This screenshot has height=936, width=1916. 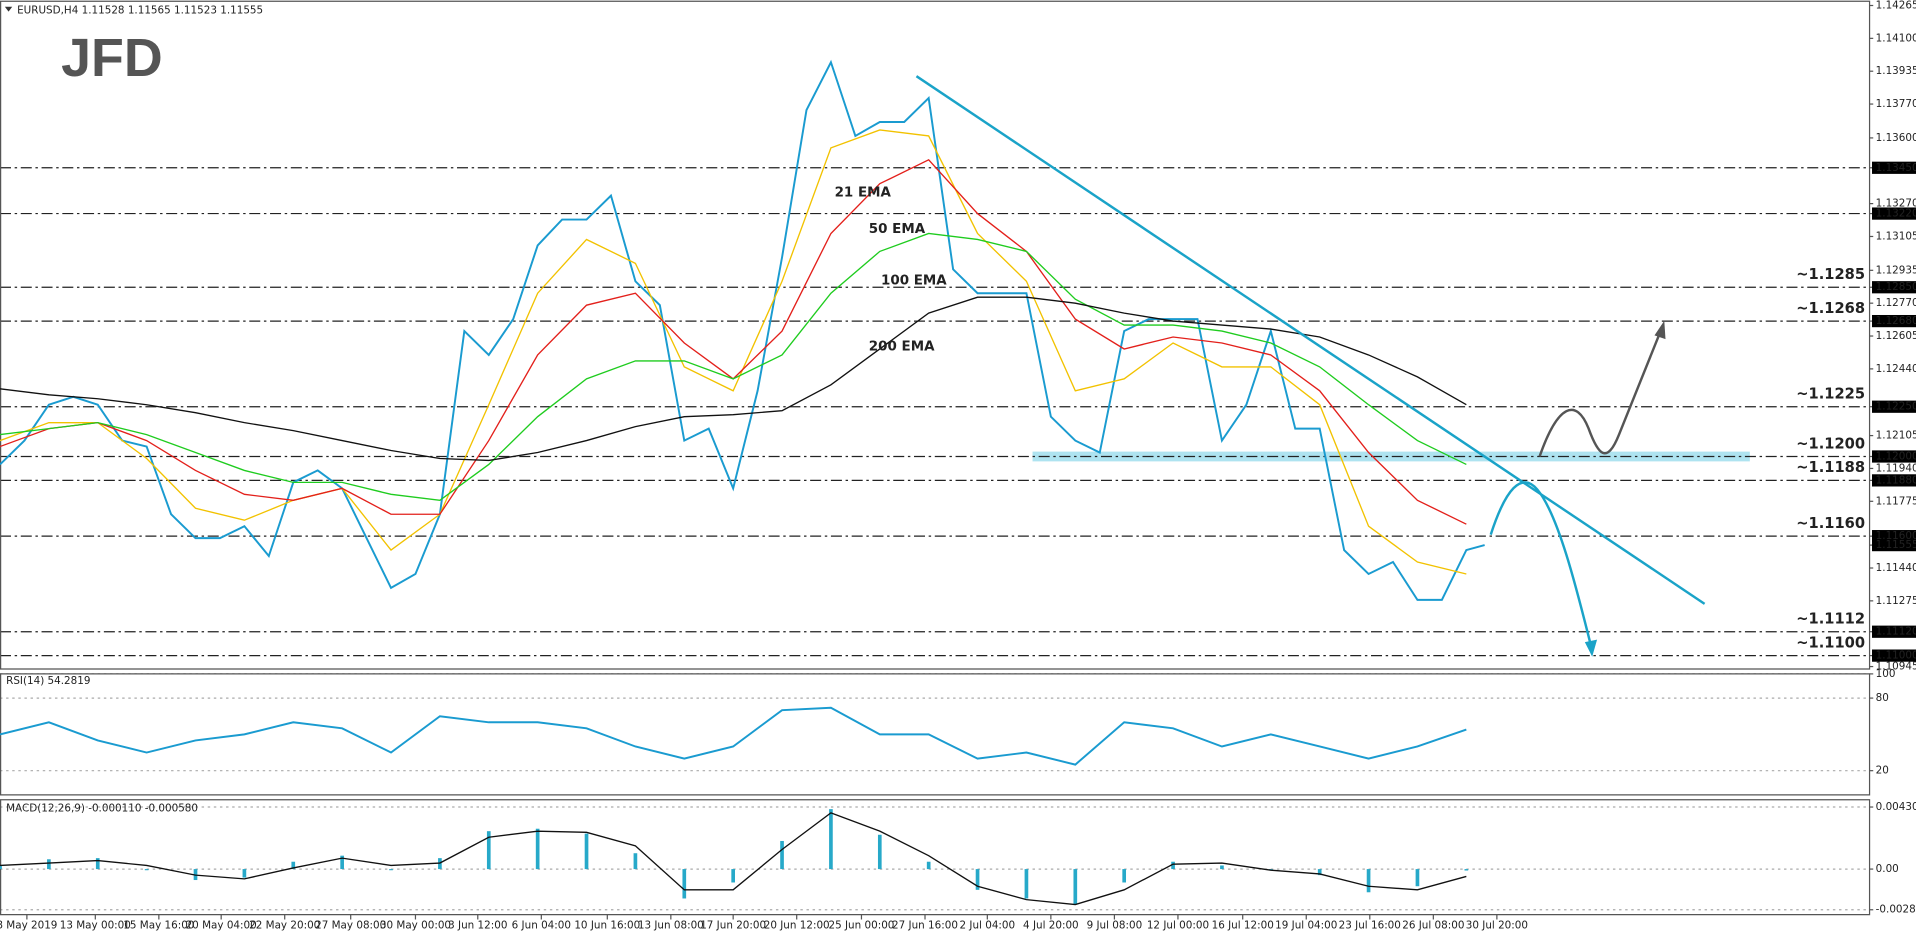 I want to click on signal-line, so click(x=733, y=859).